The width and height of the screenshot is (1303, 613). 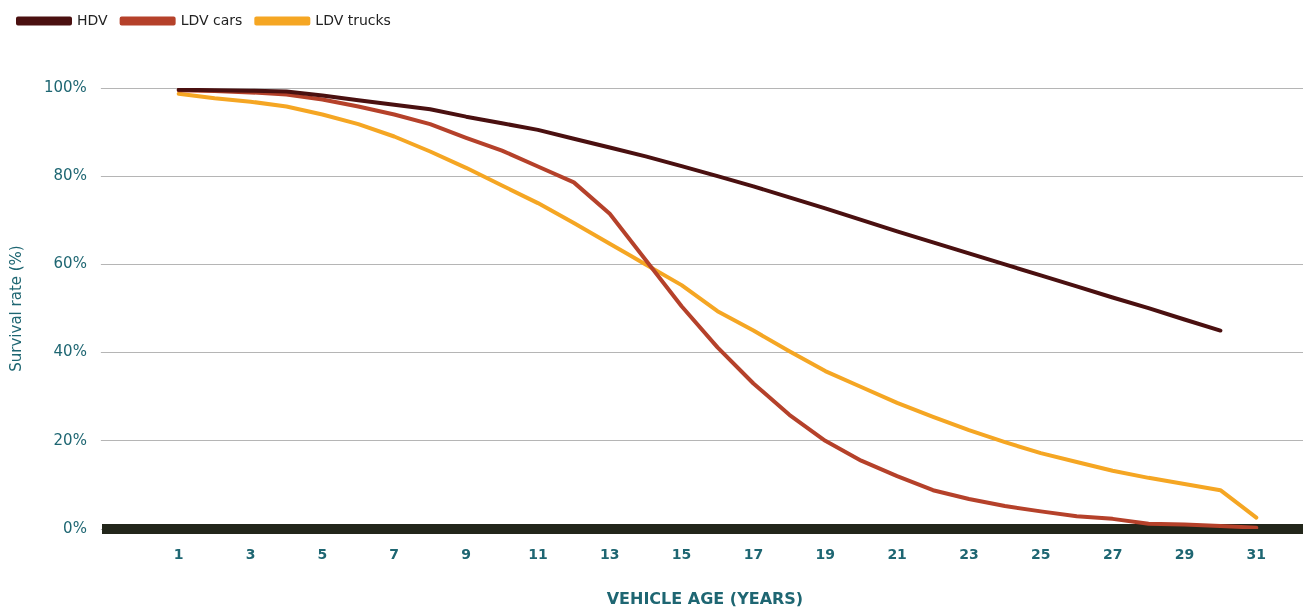 I want to click on y-tick-label: 100%, so click(x=65, y=86).